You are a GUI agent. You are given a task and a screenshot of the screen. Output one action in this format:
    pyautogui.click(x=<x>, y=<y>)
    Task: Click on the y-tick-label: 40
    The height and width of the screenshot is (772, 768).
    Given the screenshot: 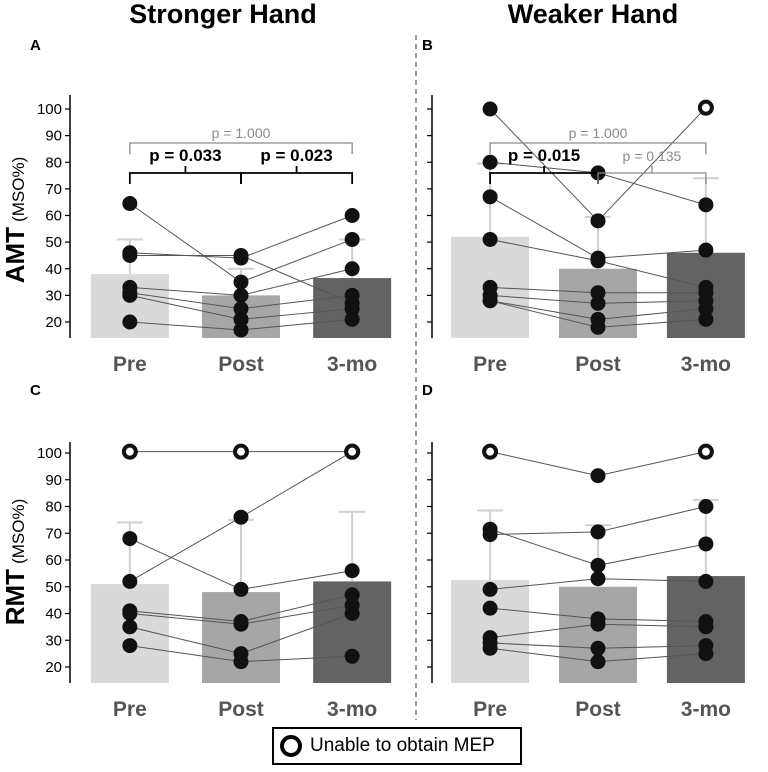 What is the action you would take?
    pyautogui.click(x=53, y=269)
    